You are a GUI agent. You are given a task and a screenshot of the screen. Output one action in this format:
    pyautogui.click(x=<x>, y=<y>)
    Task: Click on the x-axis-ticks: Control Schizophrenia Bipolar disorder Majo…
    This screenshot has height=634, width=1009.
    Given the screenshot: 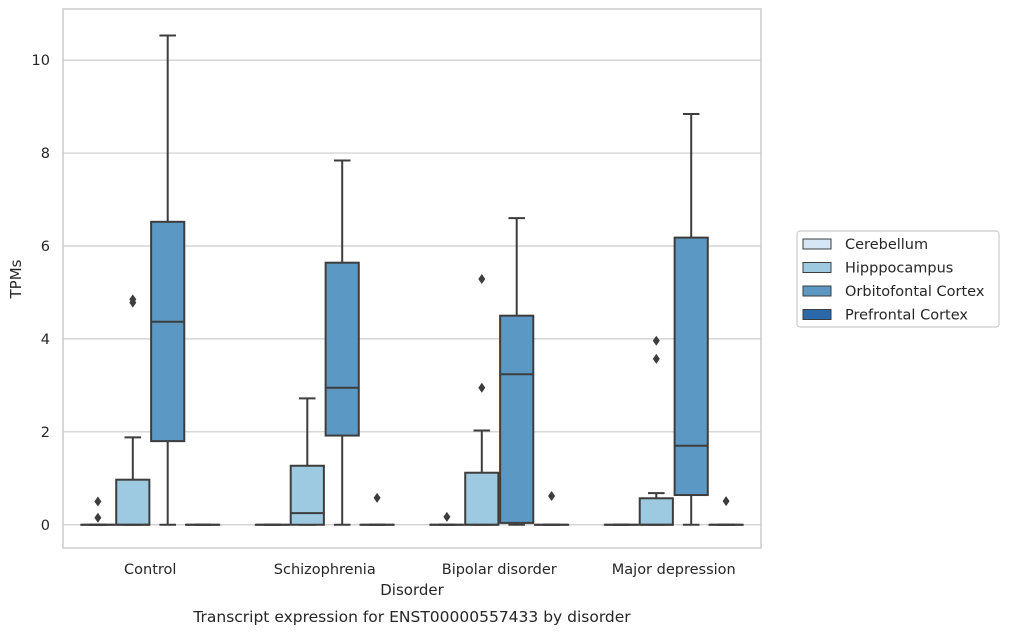 What is the action you would take?
    pyautogui.click(x=430, y=570)
    